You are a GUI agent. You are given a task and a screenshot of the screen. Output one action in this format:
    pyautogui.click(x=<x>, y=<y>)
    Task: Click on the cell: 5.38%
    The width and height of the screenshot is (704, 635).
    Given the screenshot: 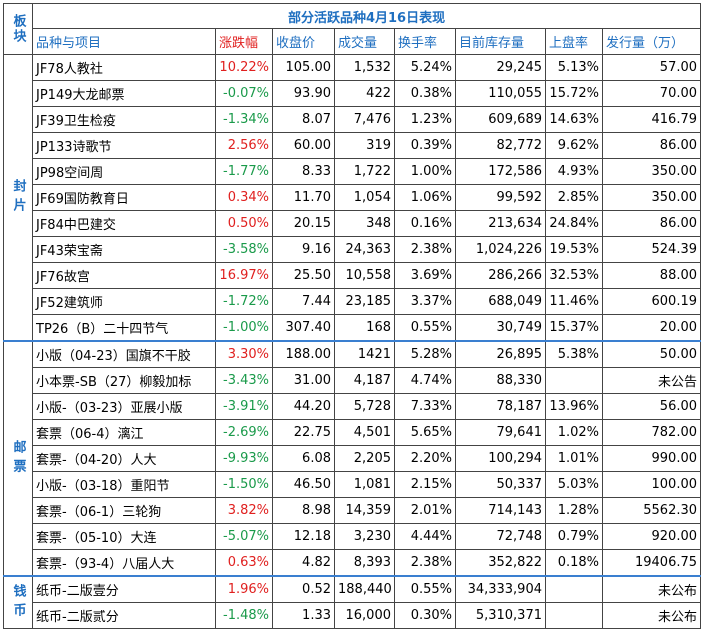 What is the action you would take?
    pyautogui.click(x=574, y=354)
    